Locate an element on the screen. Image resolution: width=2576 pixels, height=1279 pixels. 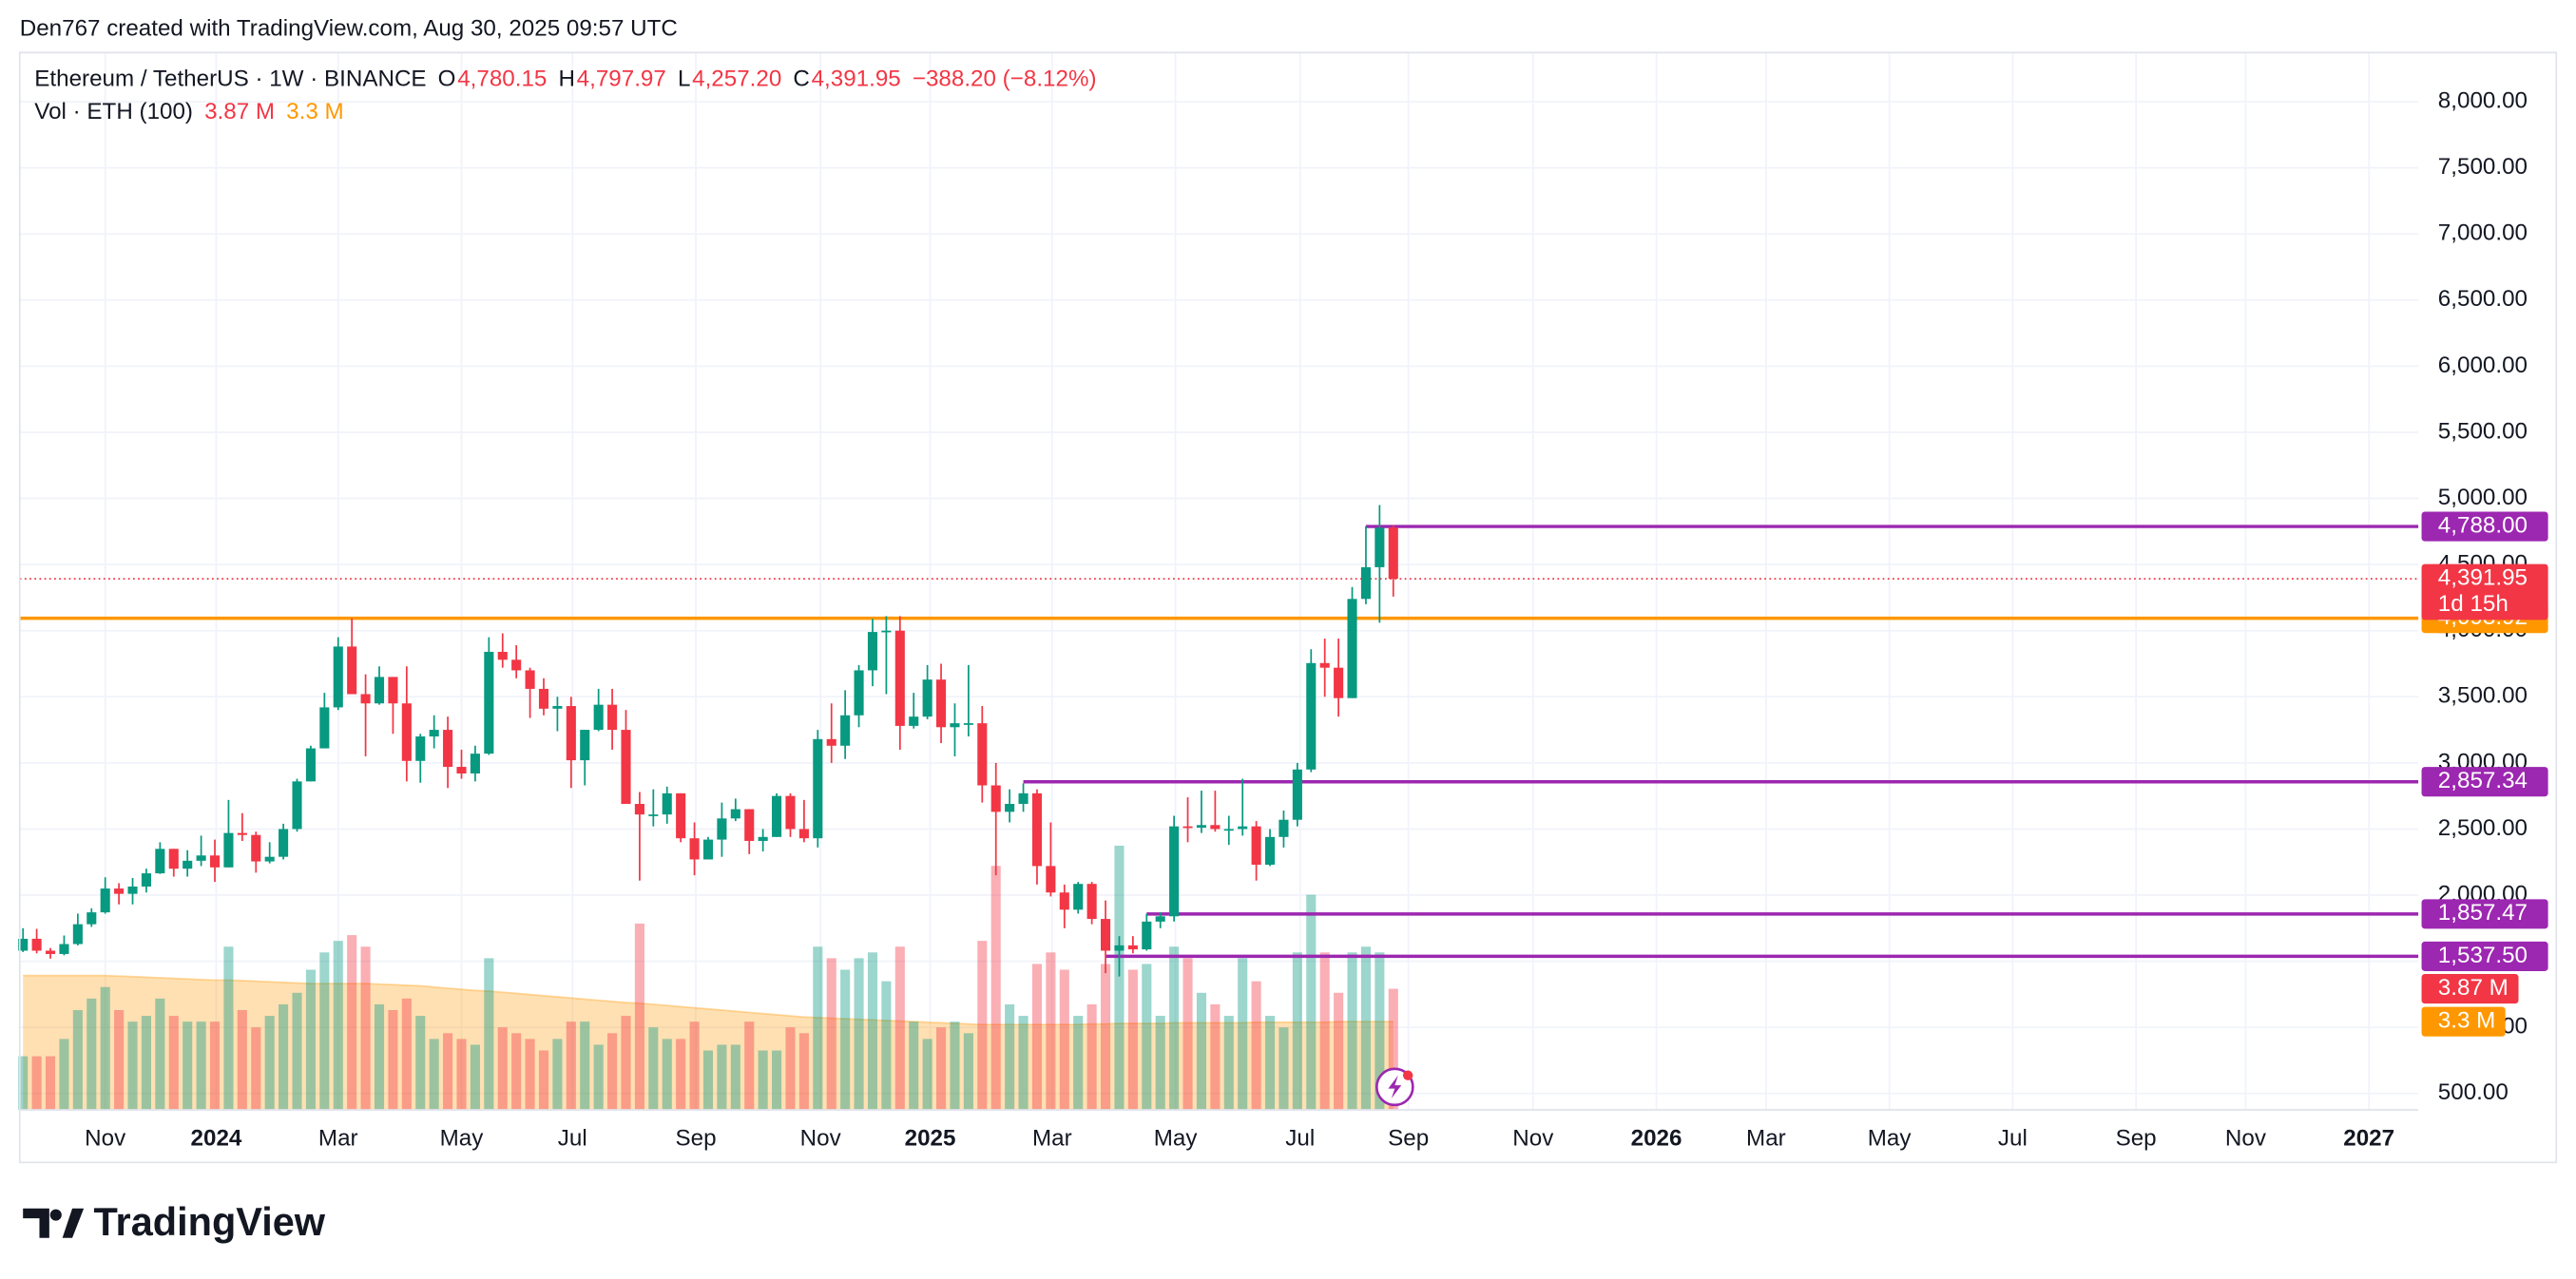
legend-item: 4,780.15 is located at coordinates (502, 79).